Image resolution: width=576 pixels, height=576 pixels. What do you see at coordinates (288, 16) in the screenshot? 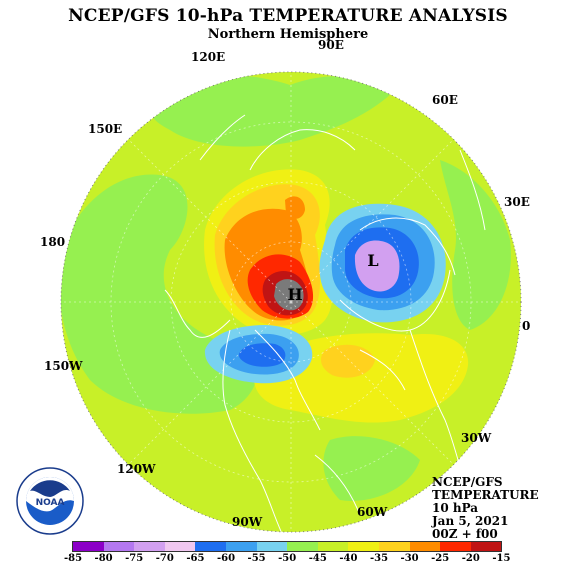
I see `chart-title: NCEP/GFS 10-hPa TEMPERATURE ANALYSIS` at bounding box center [288, 16].